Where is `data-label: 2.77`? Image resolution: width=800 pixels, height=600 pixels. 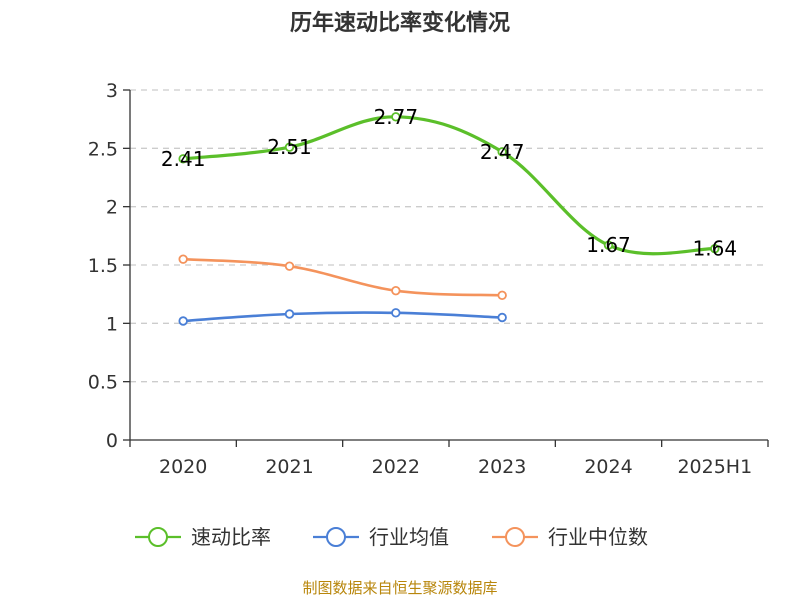
data-label: 2.77 is located at coordinates (396, 117).